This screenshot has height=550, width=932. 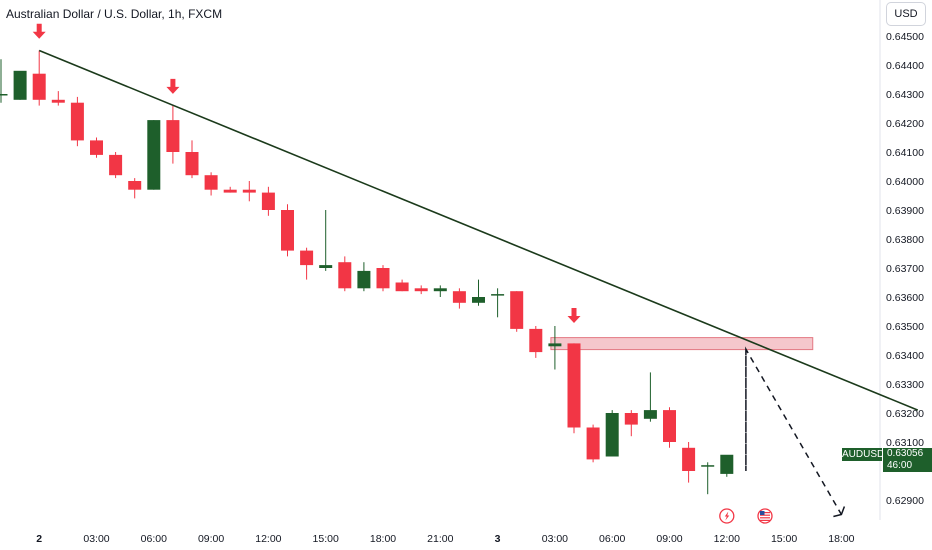 I want to click on y-tick-label: 0.63300, so click(x=905, y=385).